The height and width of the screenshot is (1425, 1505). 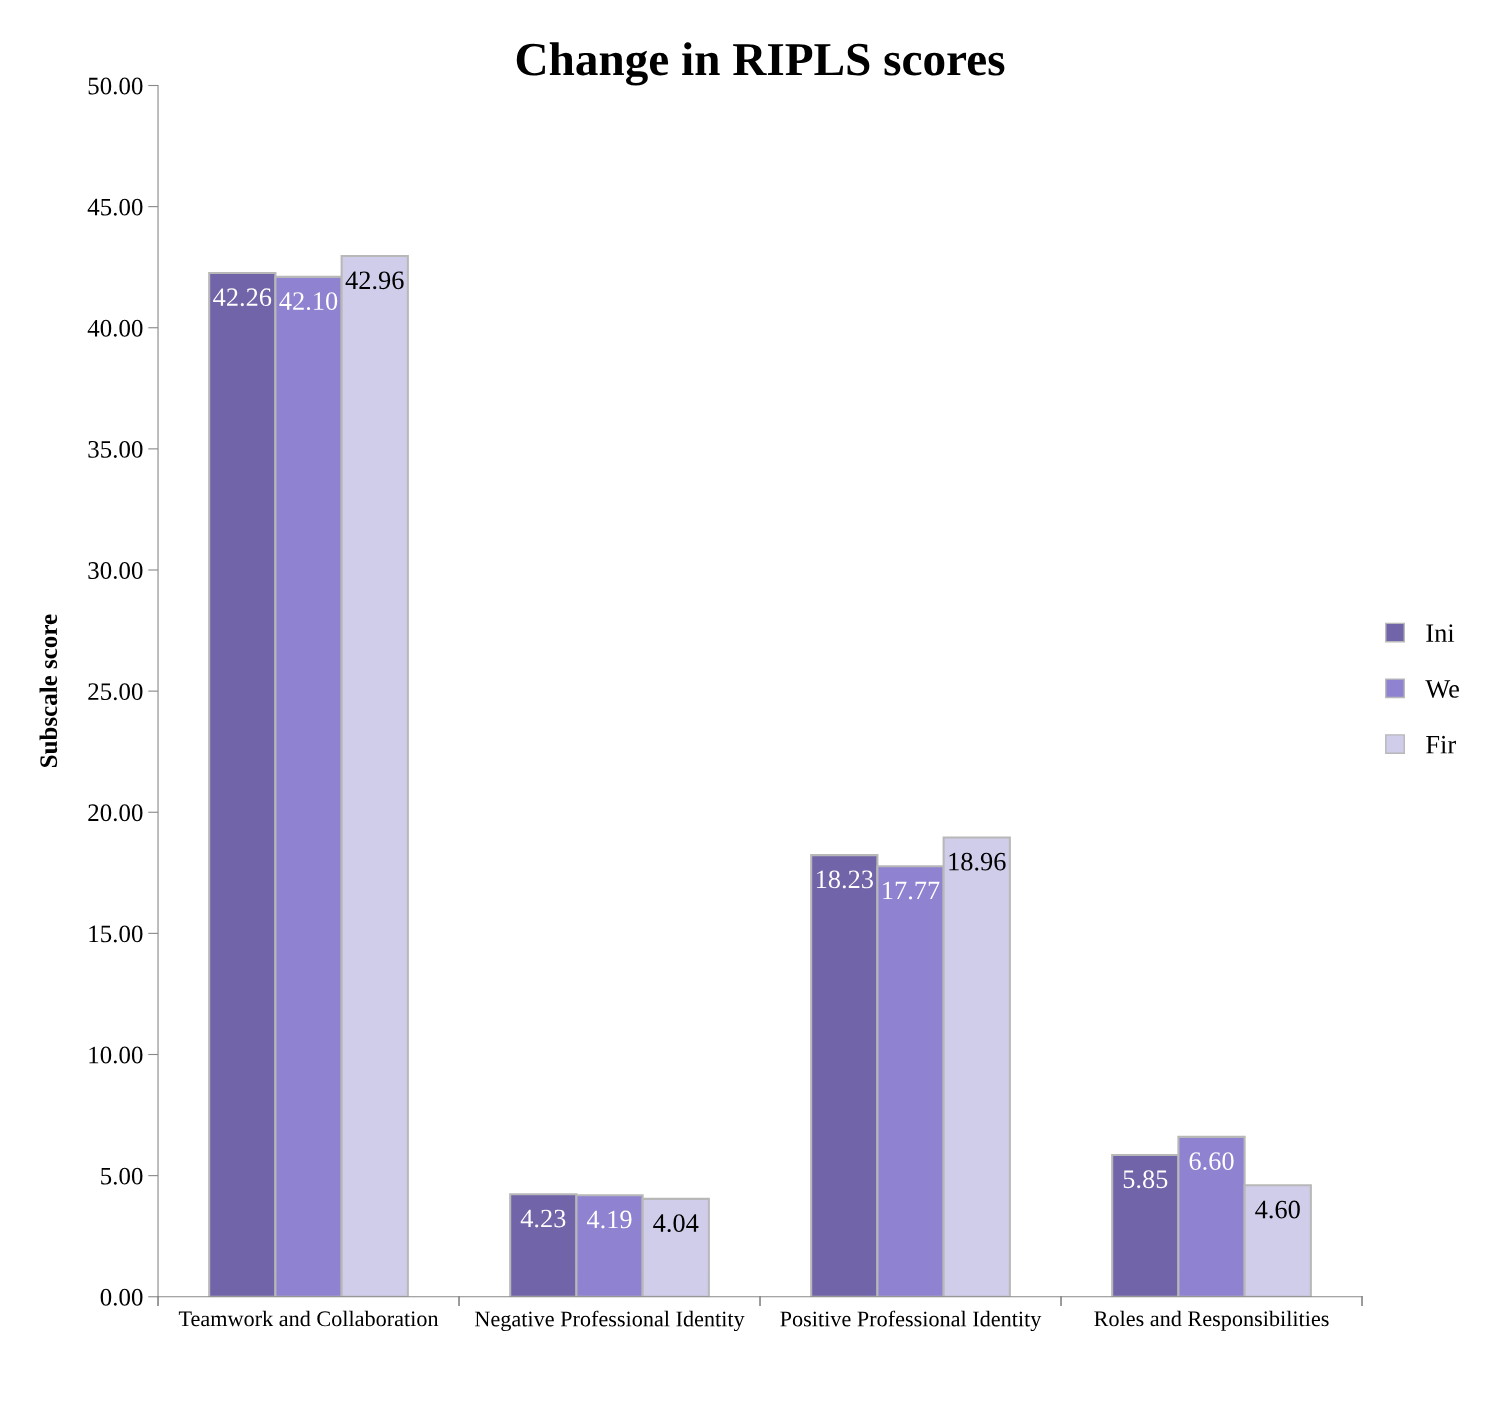 I want to click on x-tick-label: Negative Professional Identity, so click(x=610, y=1321).